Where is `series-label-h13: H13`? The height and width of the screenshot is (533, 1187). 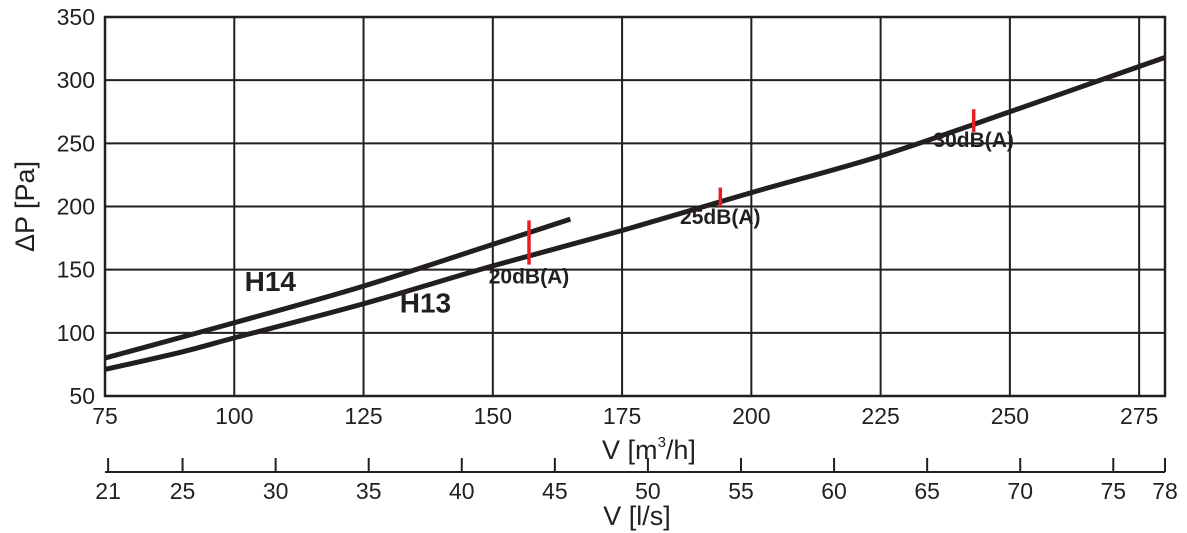 series-label-h13: H13 is located at coordinates (425, 303).